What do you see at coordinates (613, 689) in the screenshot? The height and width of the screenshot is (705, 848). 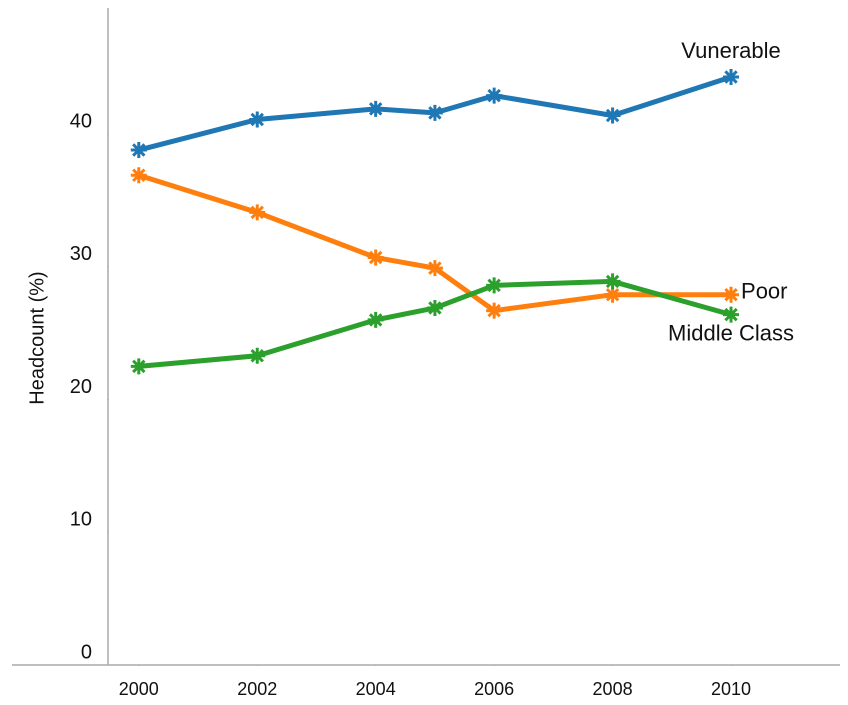 I see `x-tick-label: 2008` at bounding box center [613, 689].